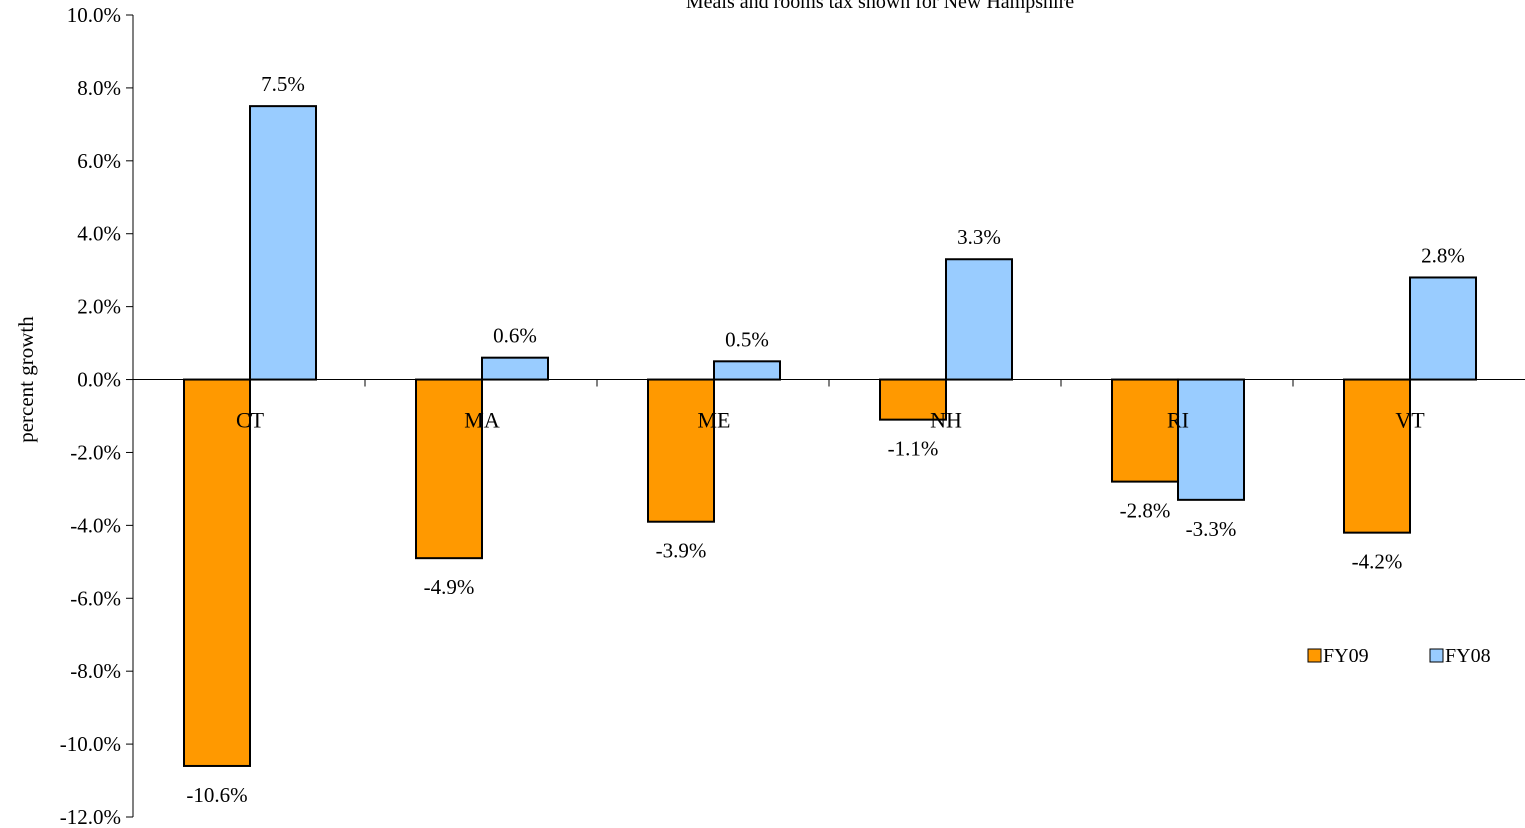 The height and width of the screenshot is (828, 1525). I want to click on y-tick-label: -8.0%, so click(95, 671).